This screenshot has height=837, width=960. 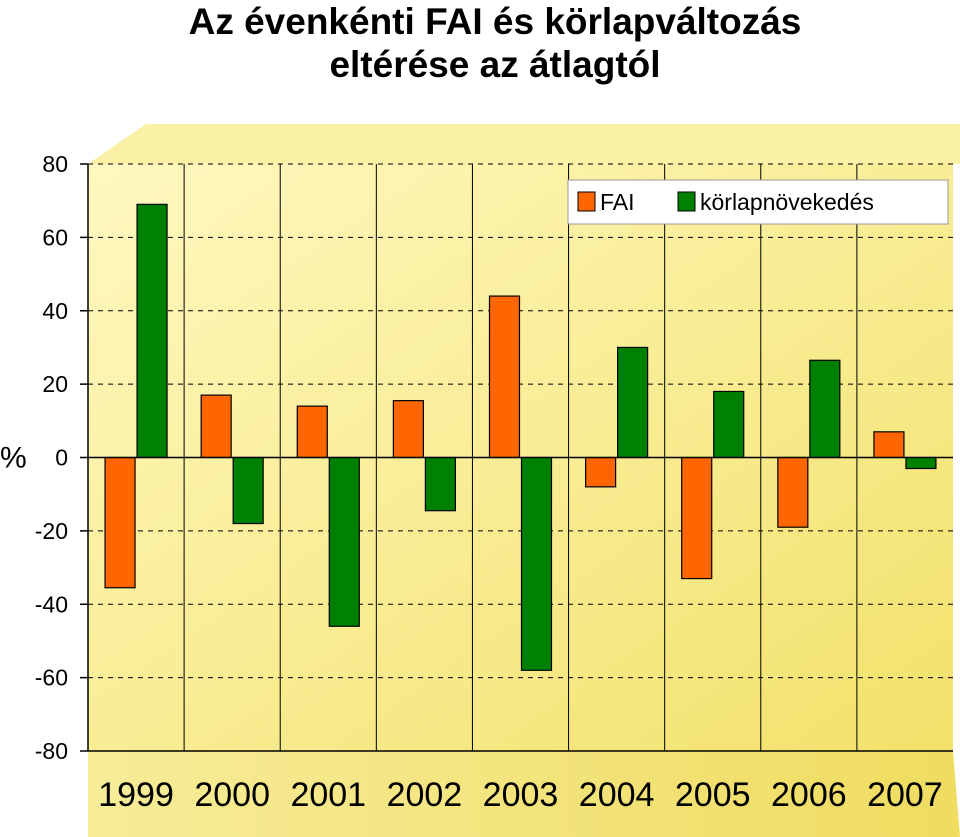 What do you see at coordinates (51, 604) in the screenshot?
I see `y-tick-label: -40` at bounding box center [51, 604].